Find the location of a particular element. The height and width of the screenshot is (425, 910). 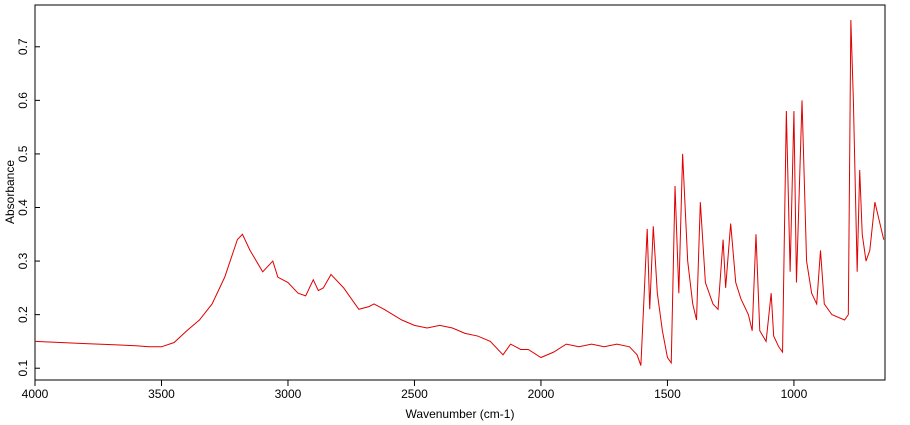

x-axis-label: Wavenumber (cm-1) is located at coordinates (460, 414).